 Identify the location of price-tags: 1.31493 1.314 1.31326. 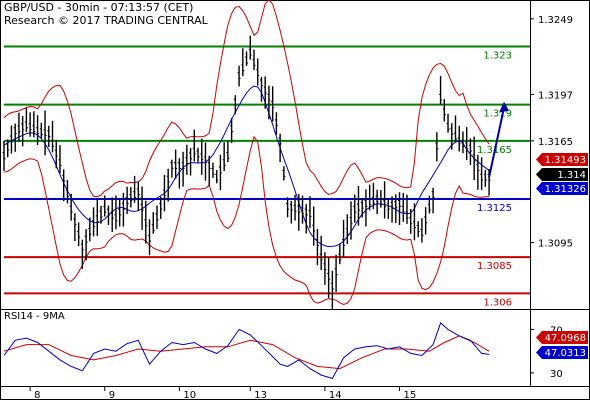
(562, 174).